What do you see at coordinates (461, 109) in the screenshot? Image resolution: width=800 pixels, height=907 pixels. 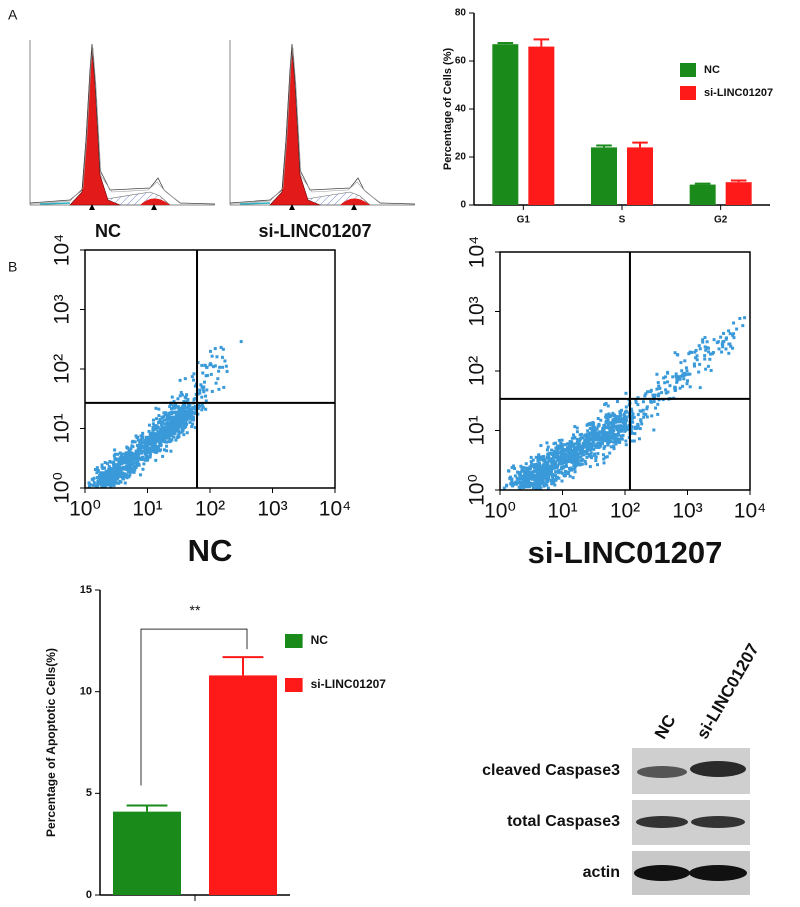 I see `y-tick-label: 40` at bounding box center [461, 109].